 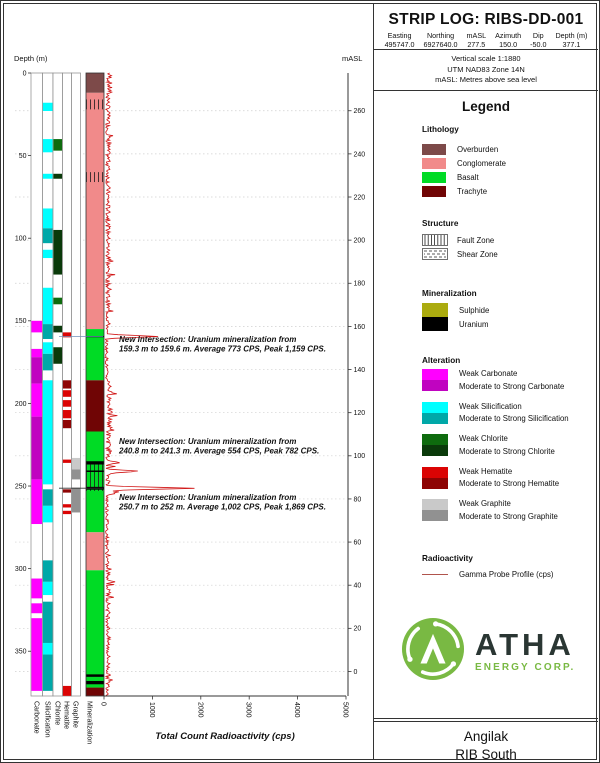 I want to click on track-chlorite, so click(x=57, y=384).